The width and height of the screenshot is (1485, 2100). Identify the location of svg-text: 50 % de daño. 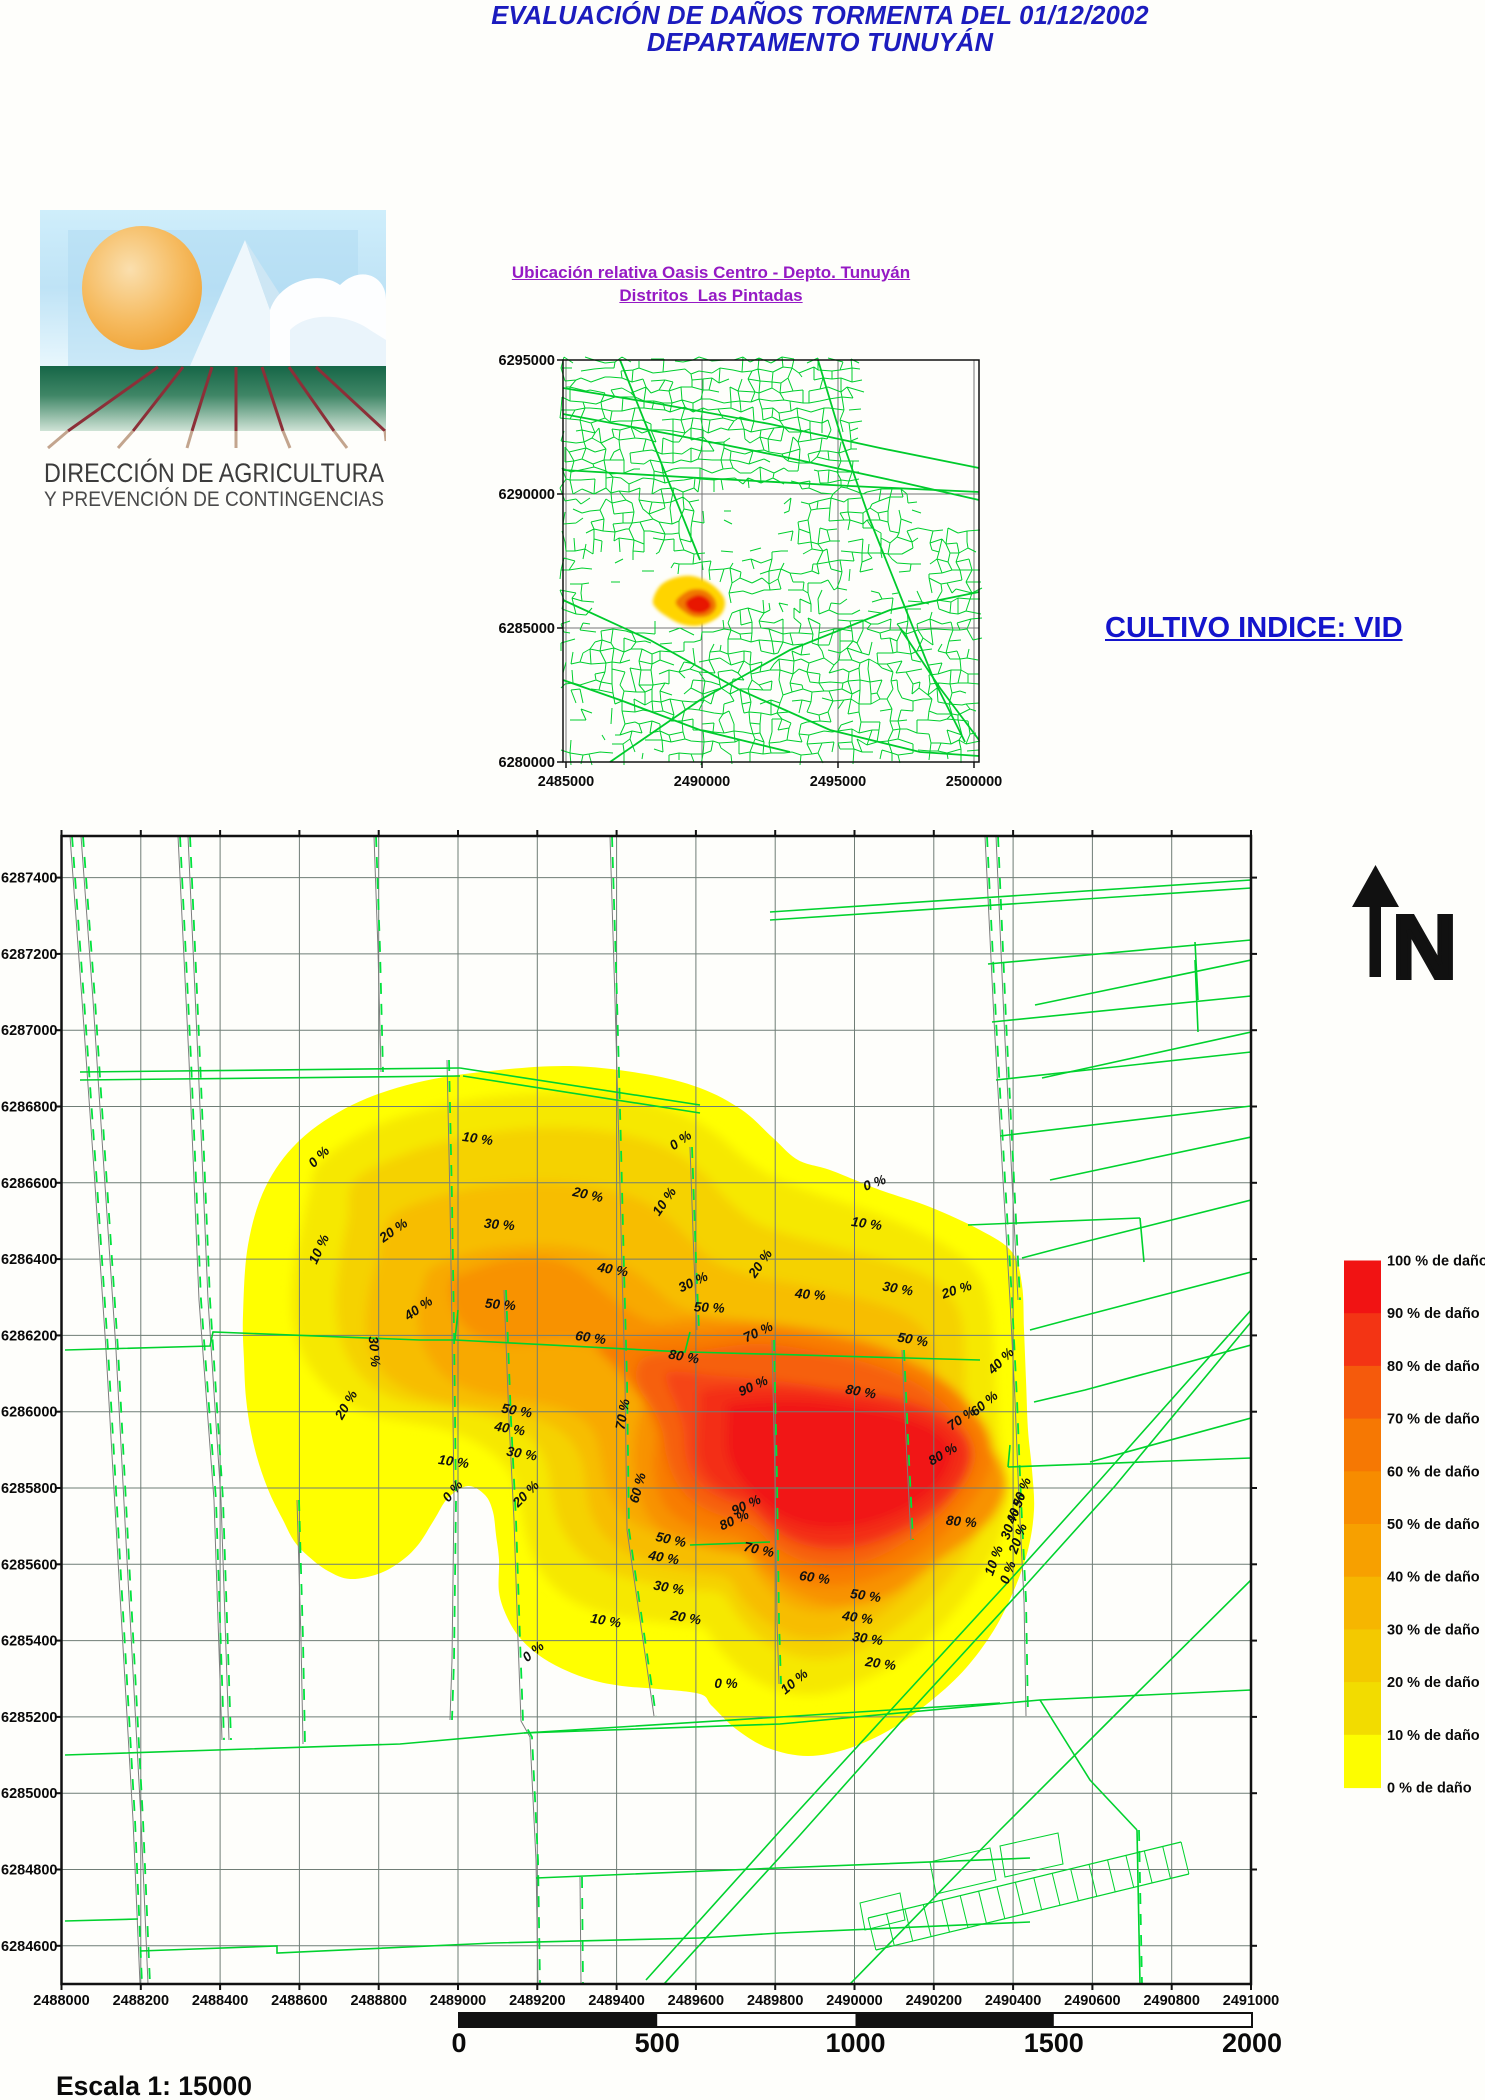
(1433, 1525).